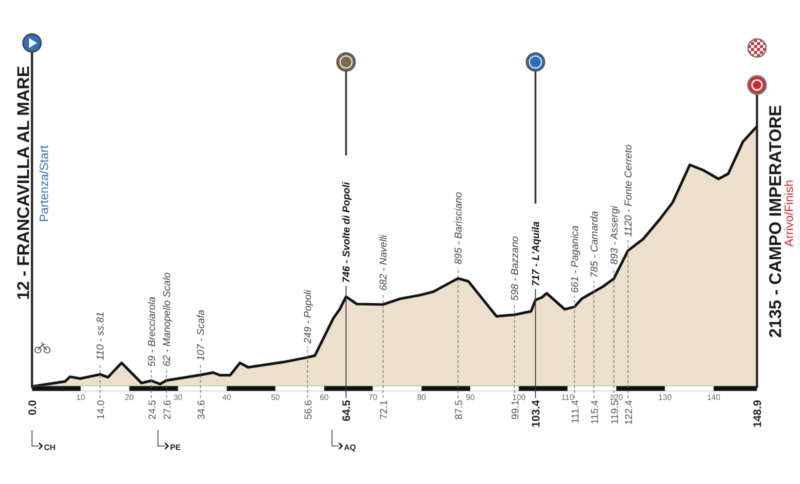  Describe the element at coordinates (275, 397) in the screenshot. I see `x2-tick-label: 50` at that location.